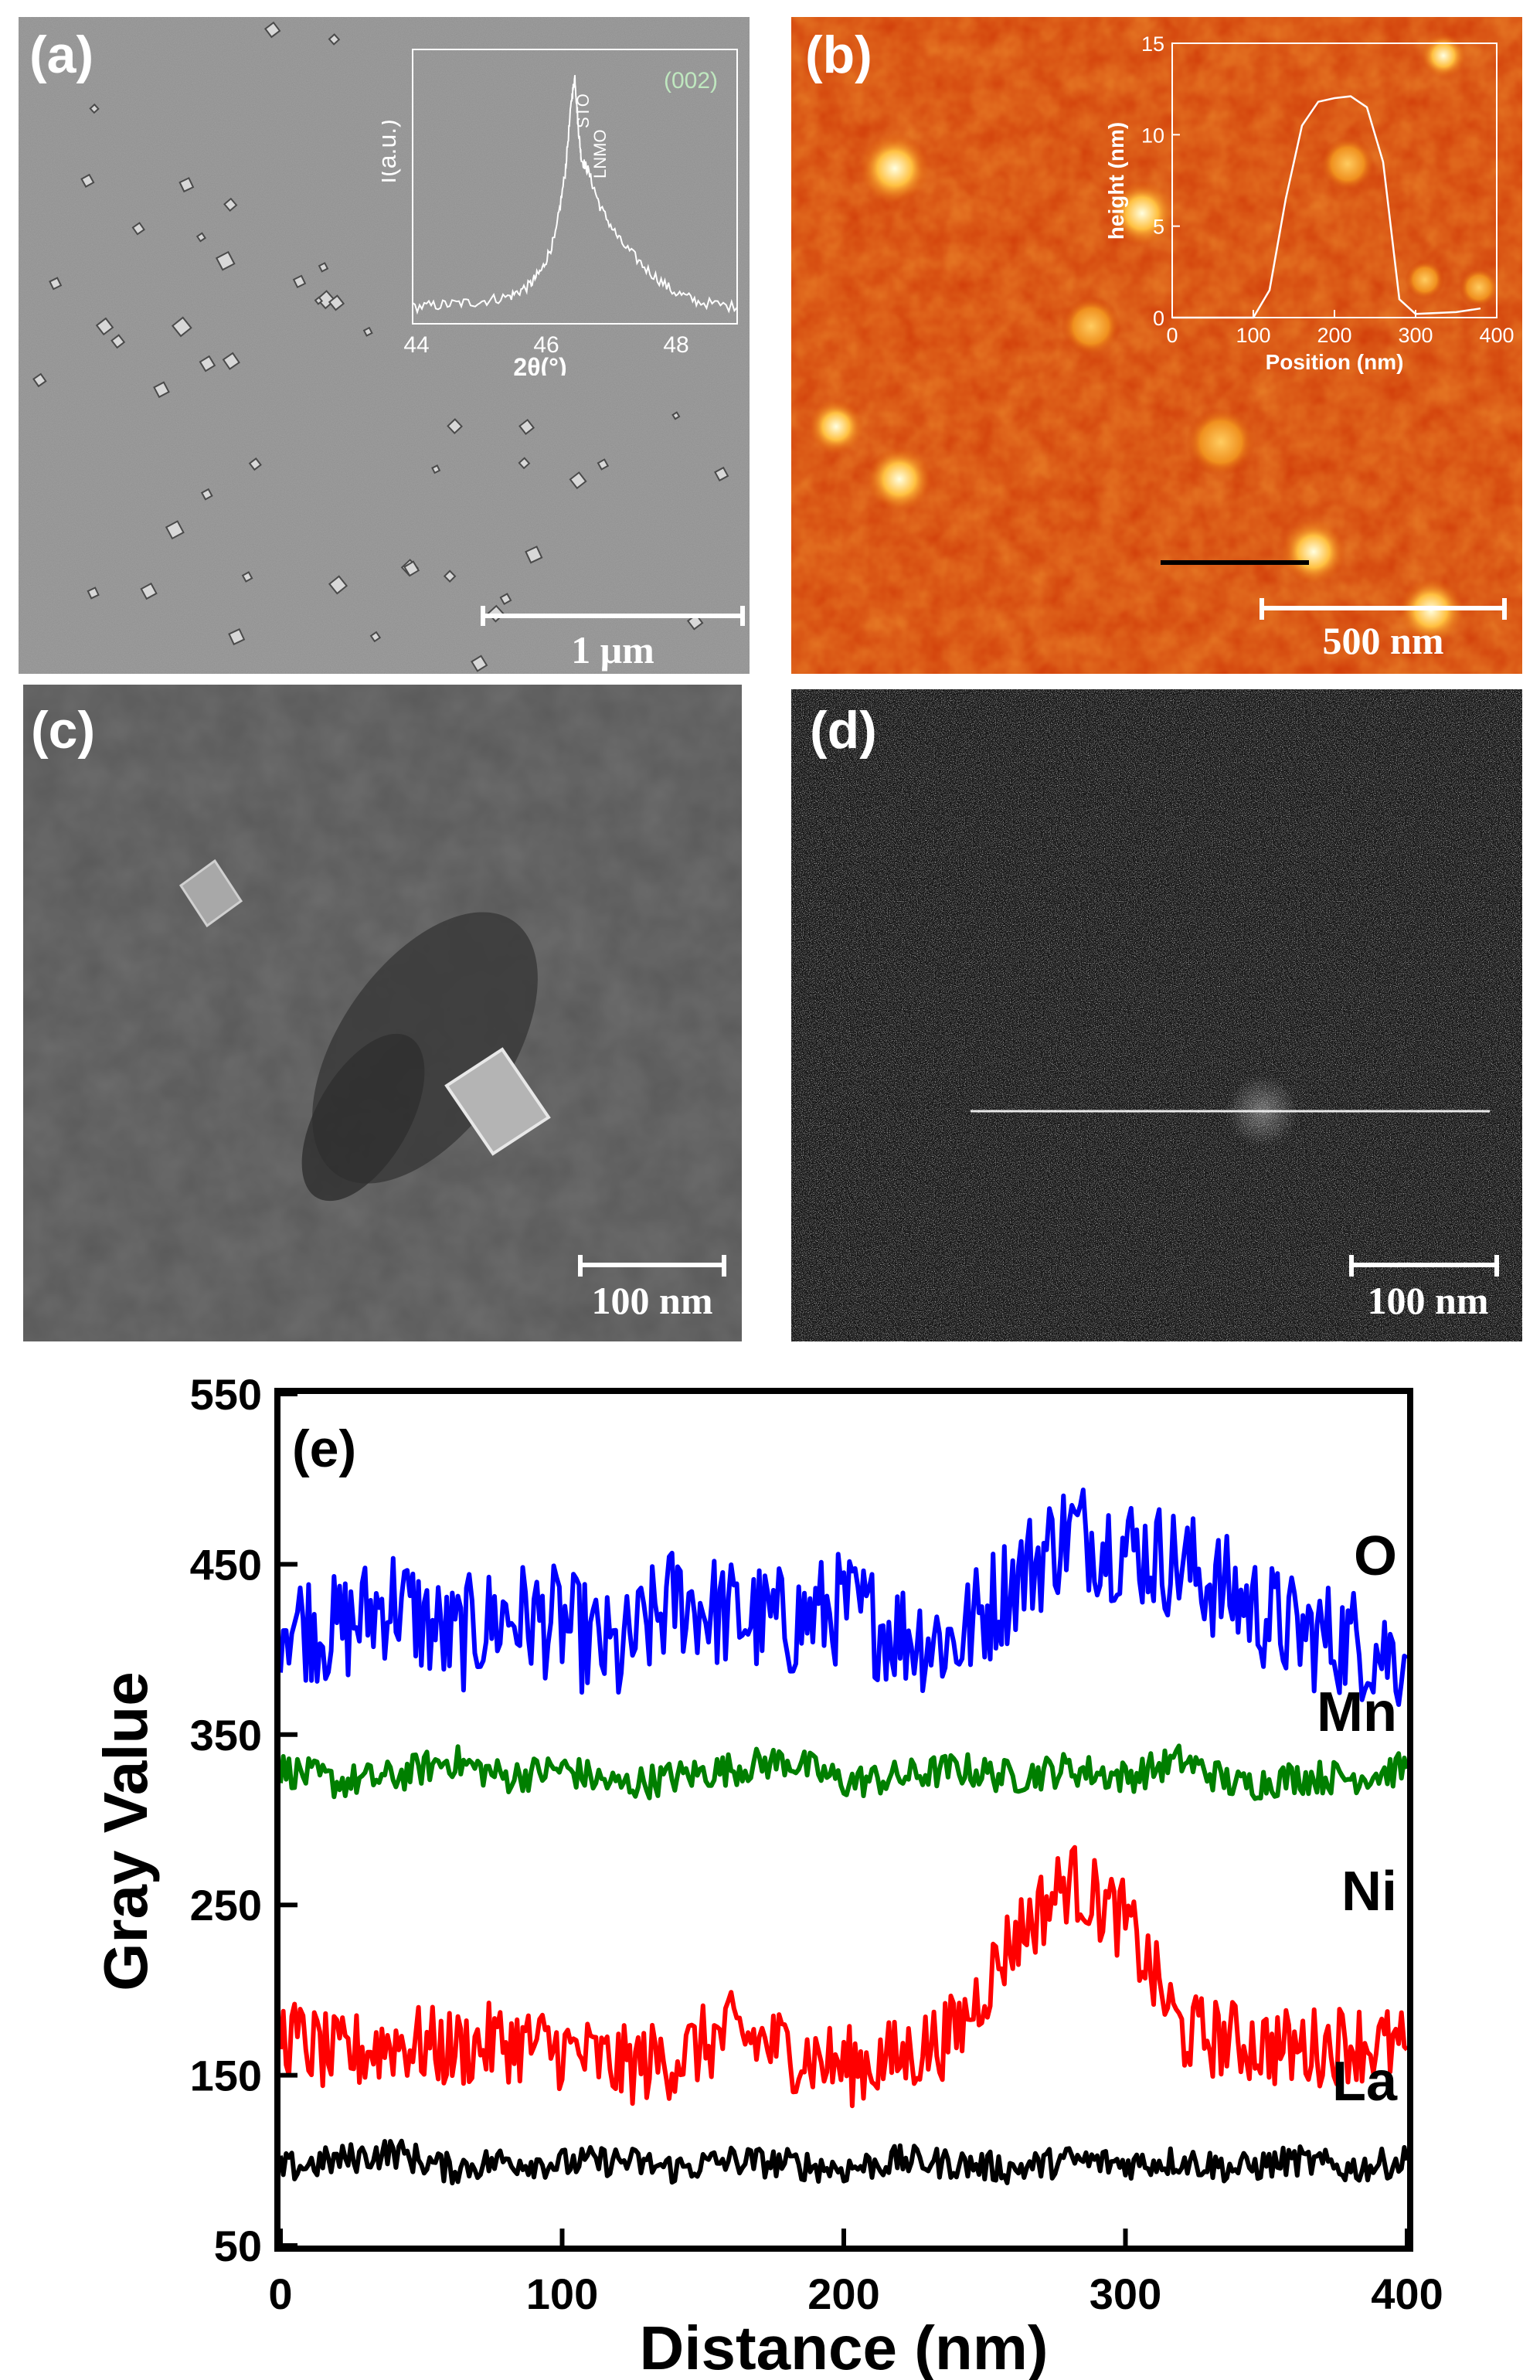 Image resolution: width=1540 pixels, height=2380 pixels. What do you see at coordinates (1428, 1300) in the screenshot?
I see `scale-bar-label-d: 100 nm` at bounding box center [1428, 1300].